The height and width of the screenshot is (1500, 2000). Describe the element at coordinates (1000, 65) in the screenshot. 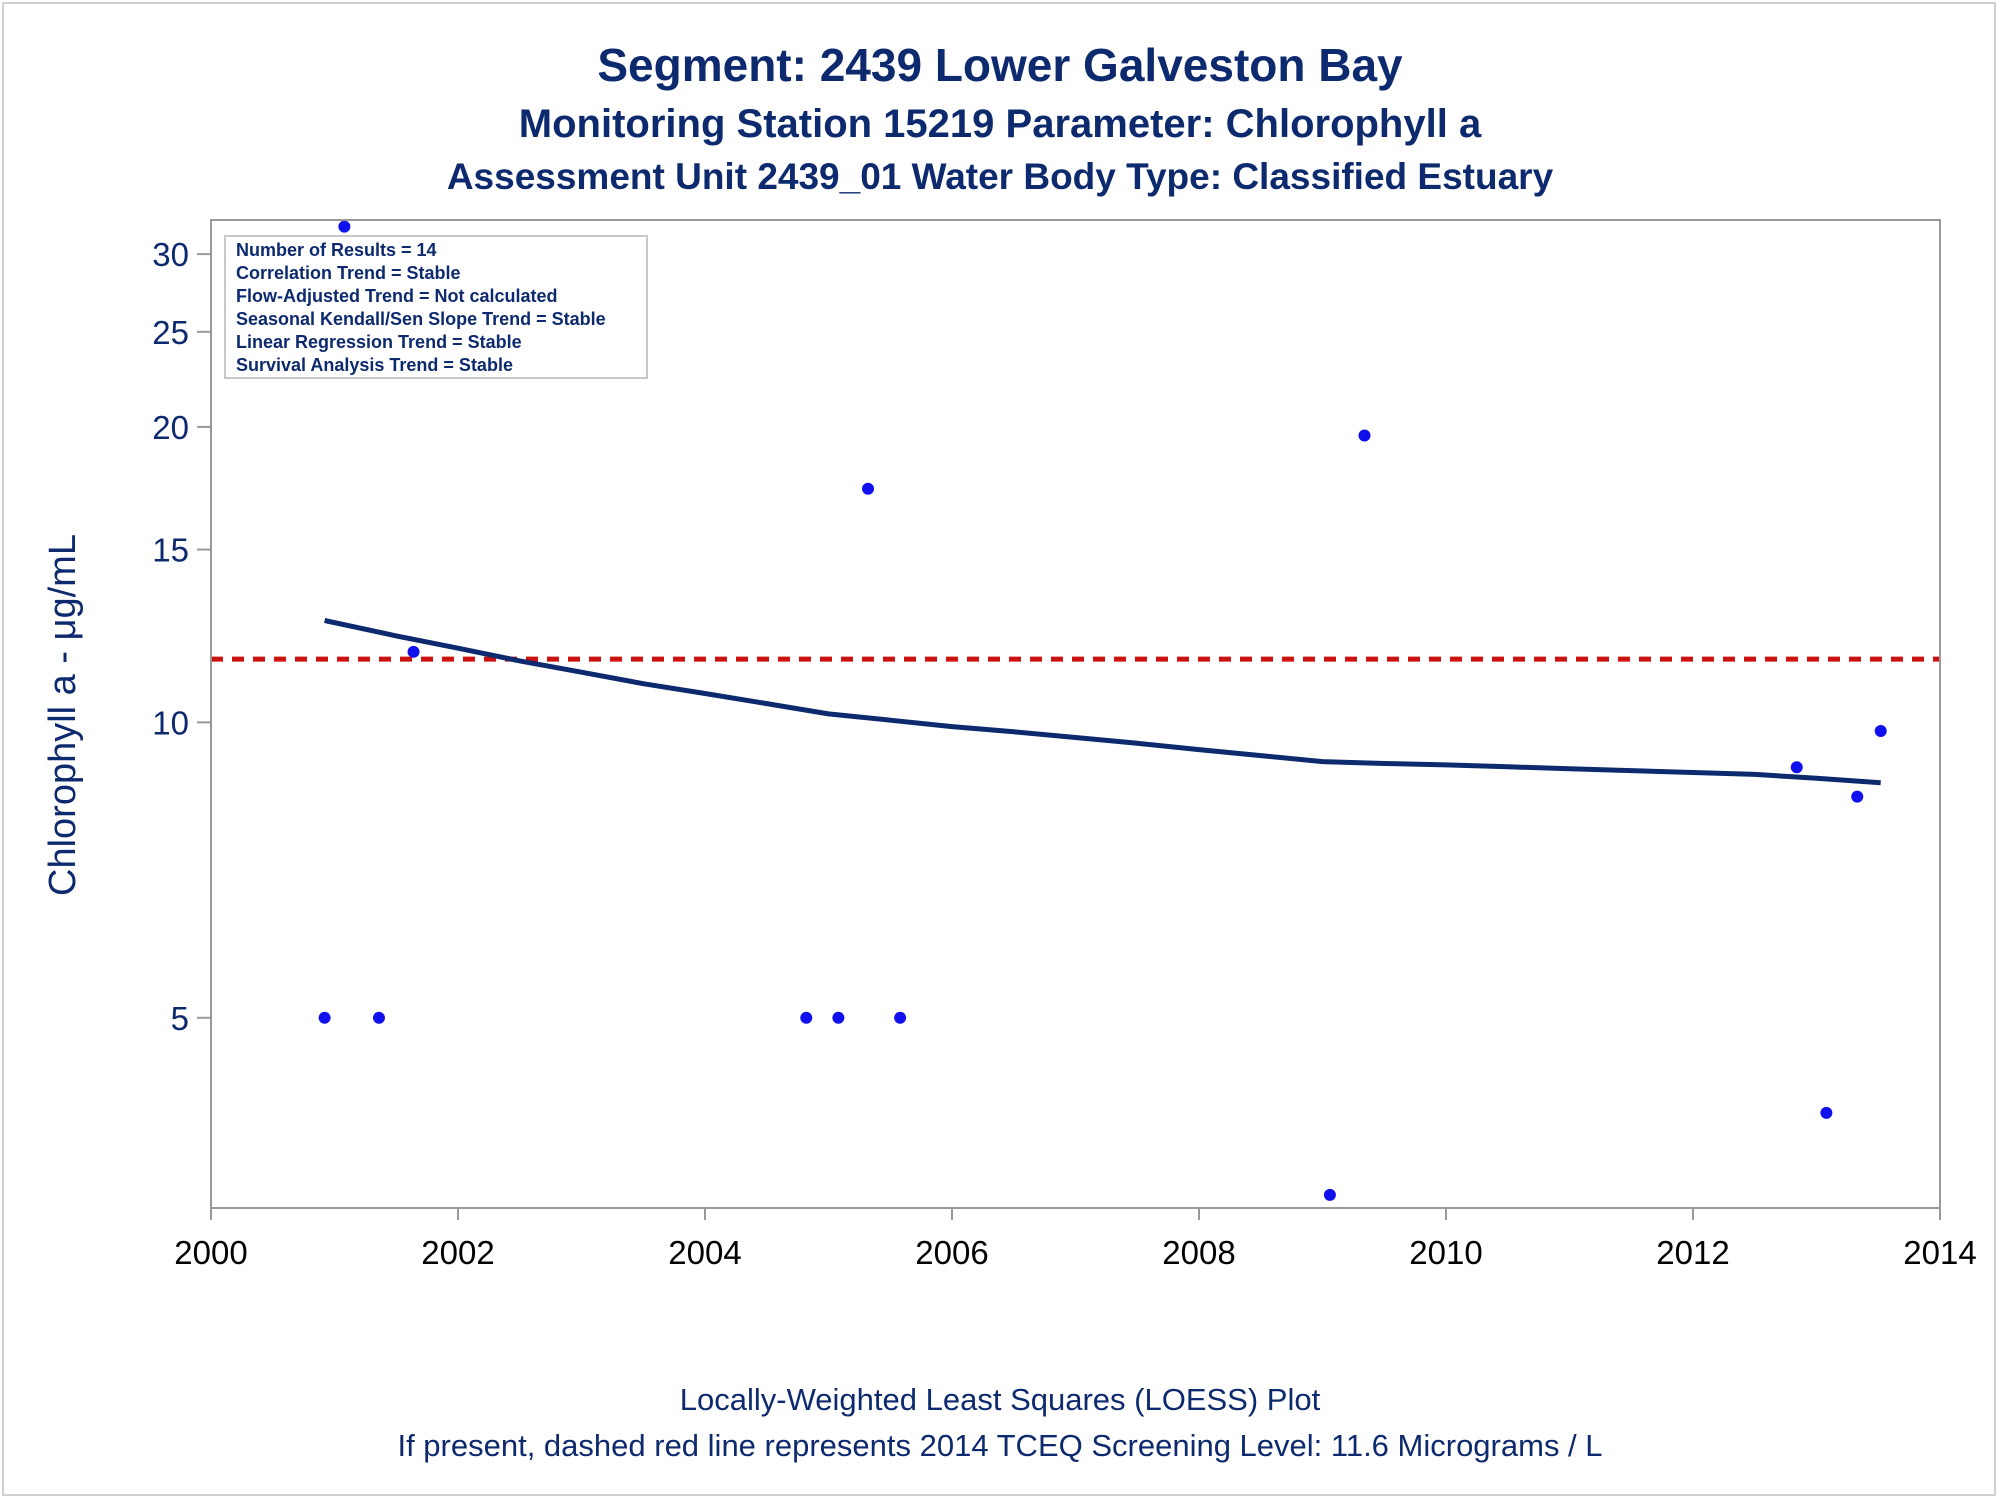

I see `chart-title: Segment: 2439 Lower Galveston Bay` at that location.